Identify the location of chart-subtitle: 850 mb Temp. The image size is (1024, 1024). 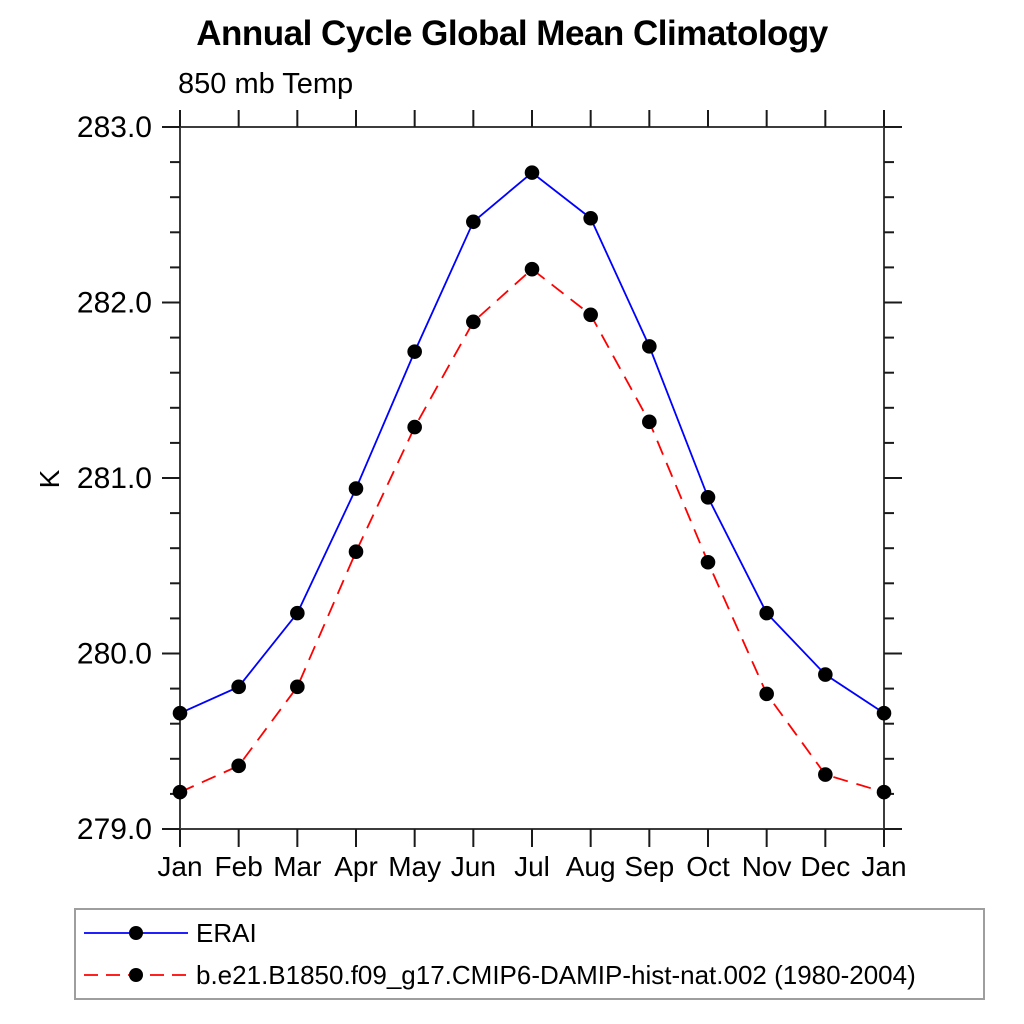
(266, 84).